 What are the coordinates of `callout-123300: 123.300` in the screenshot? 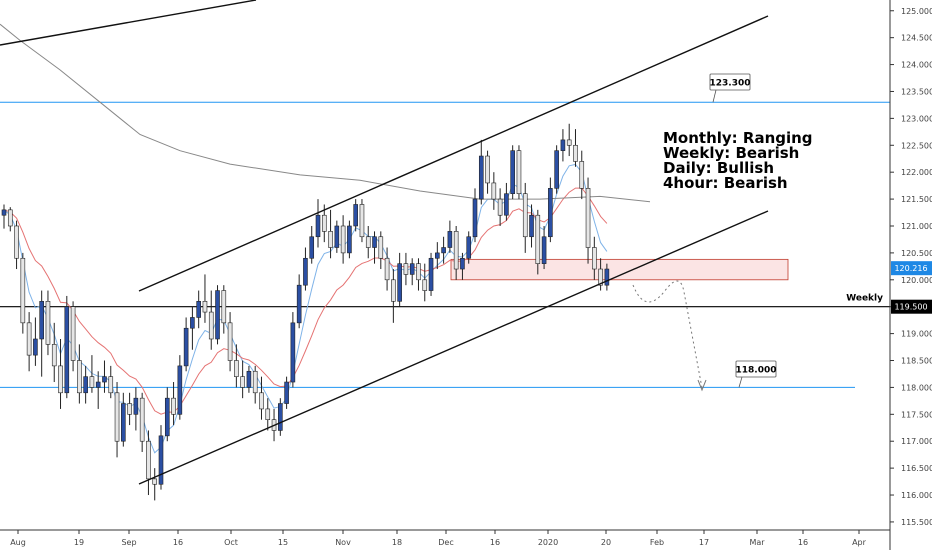 It's located at (730, 88).